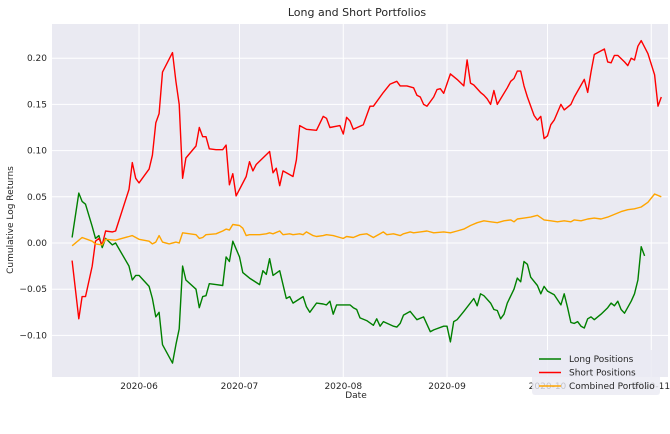 The height and width of the screenshot is (434, 670). Describe the element at coordinates (447, 387) in the screenshot. I see `x-tick-label: 2020-09` at that location.